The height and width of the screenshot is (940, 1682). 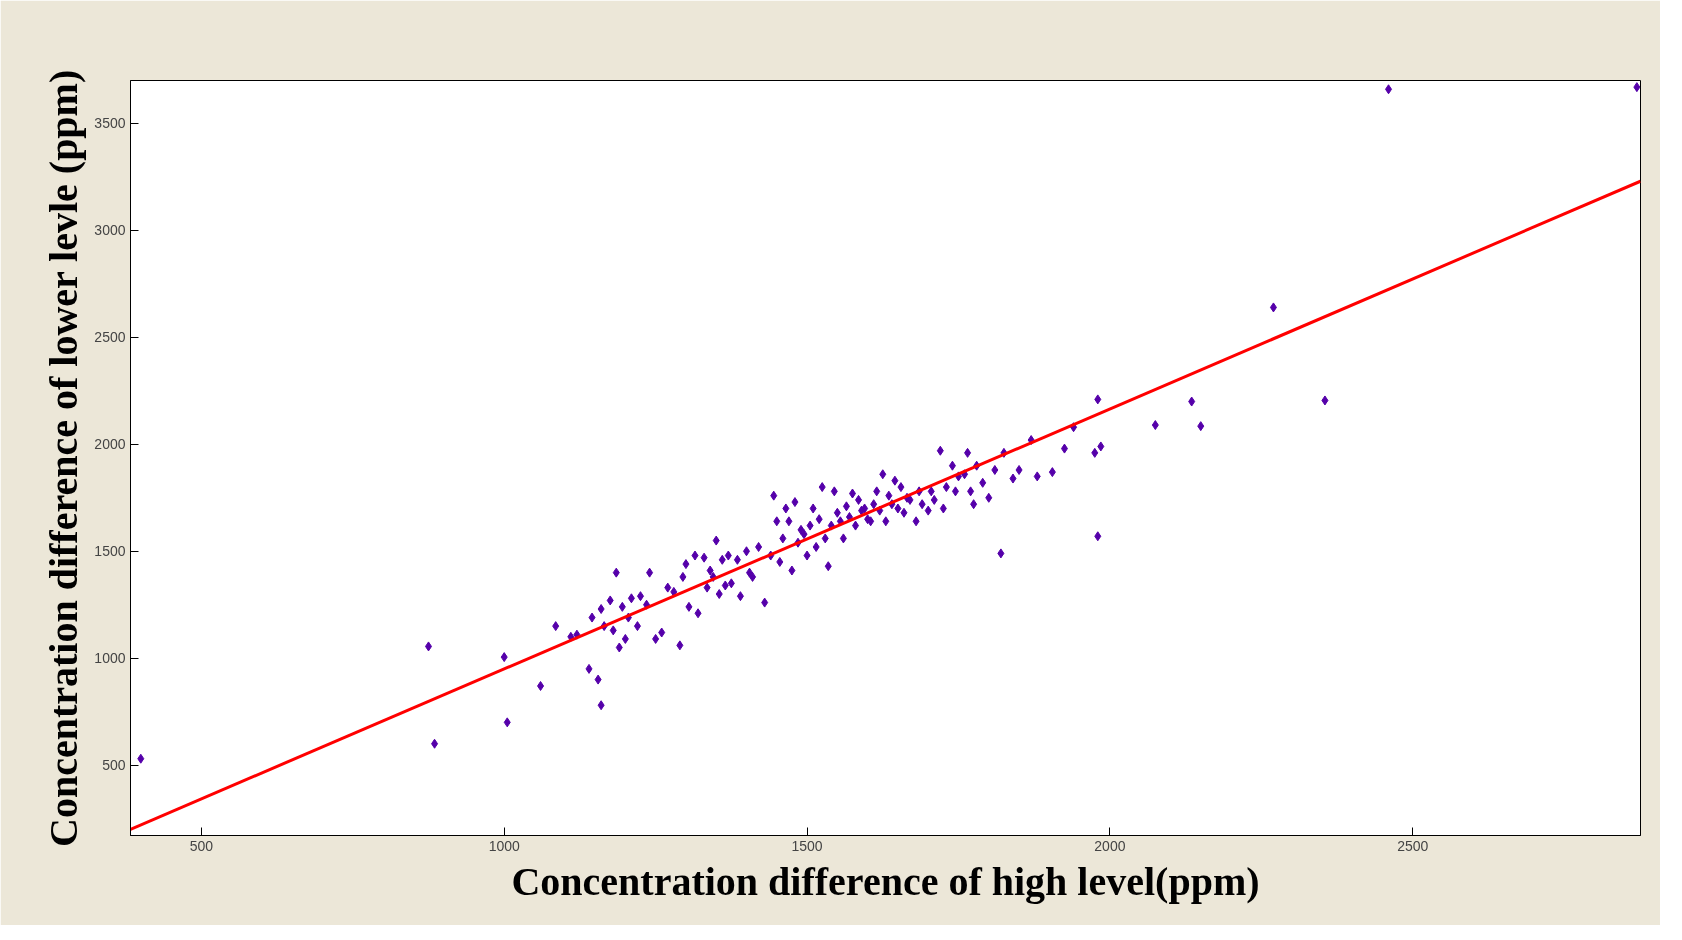 What do you see at coordinates (201, 845) in the screenshot?
I see `x-tick-label: 500` at bounding box center [201, 845].